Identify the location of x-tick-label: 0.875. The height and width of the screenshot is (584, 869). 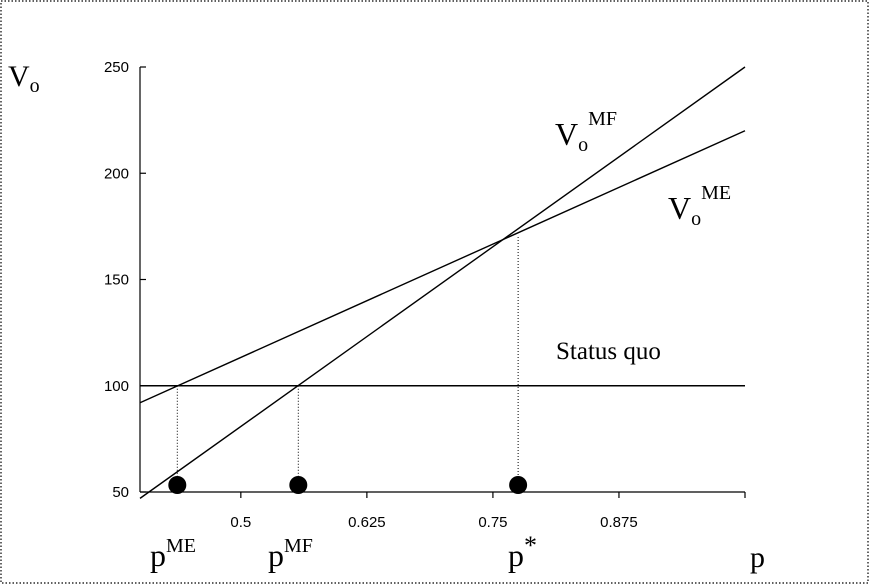
(619, 522).